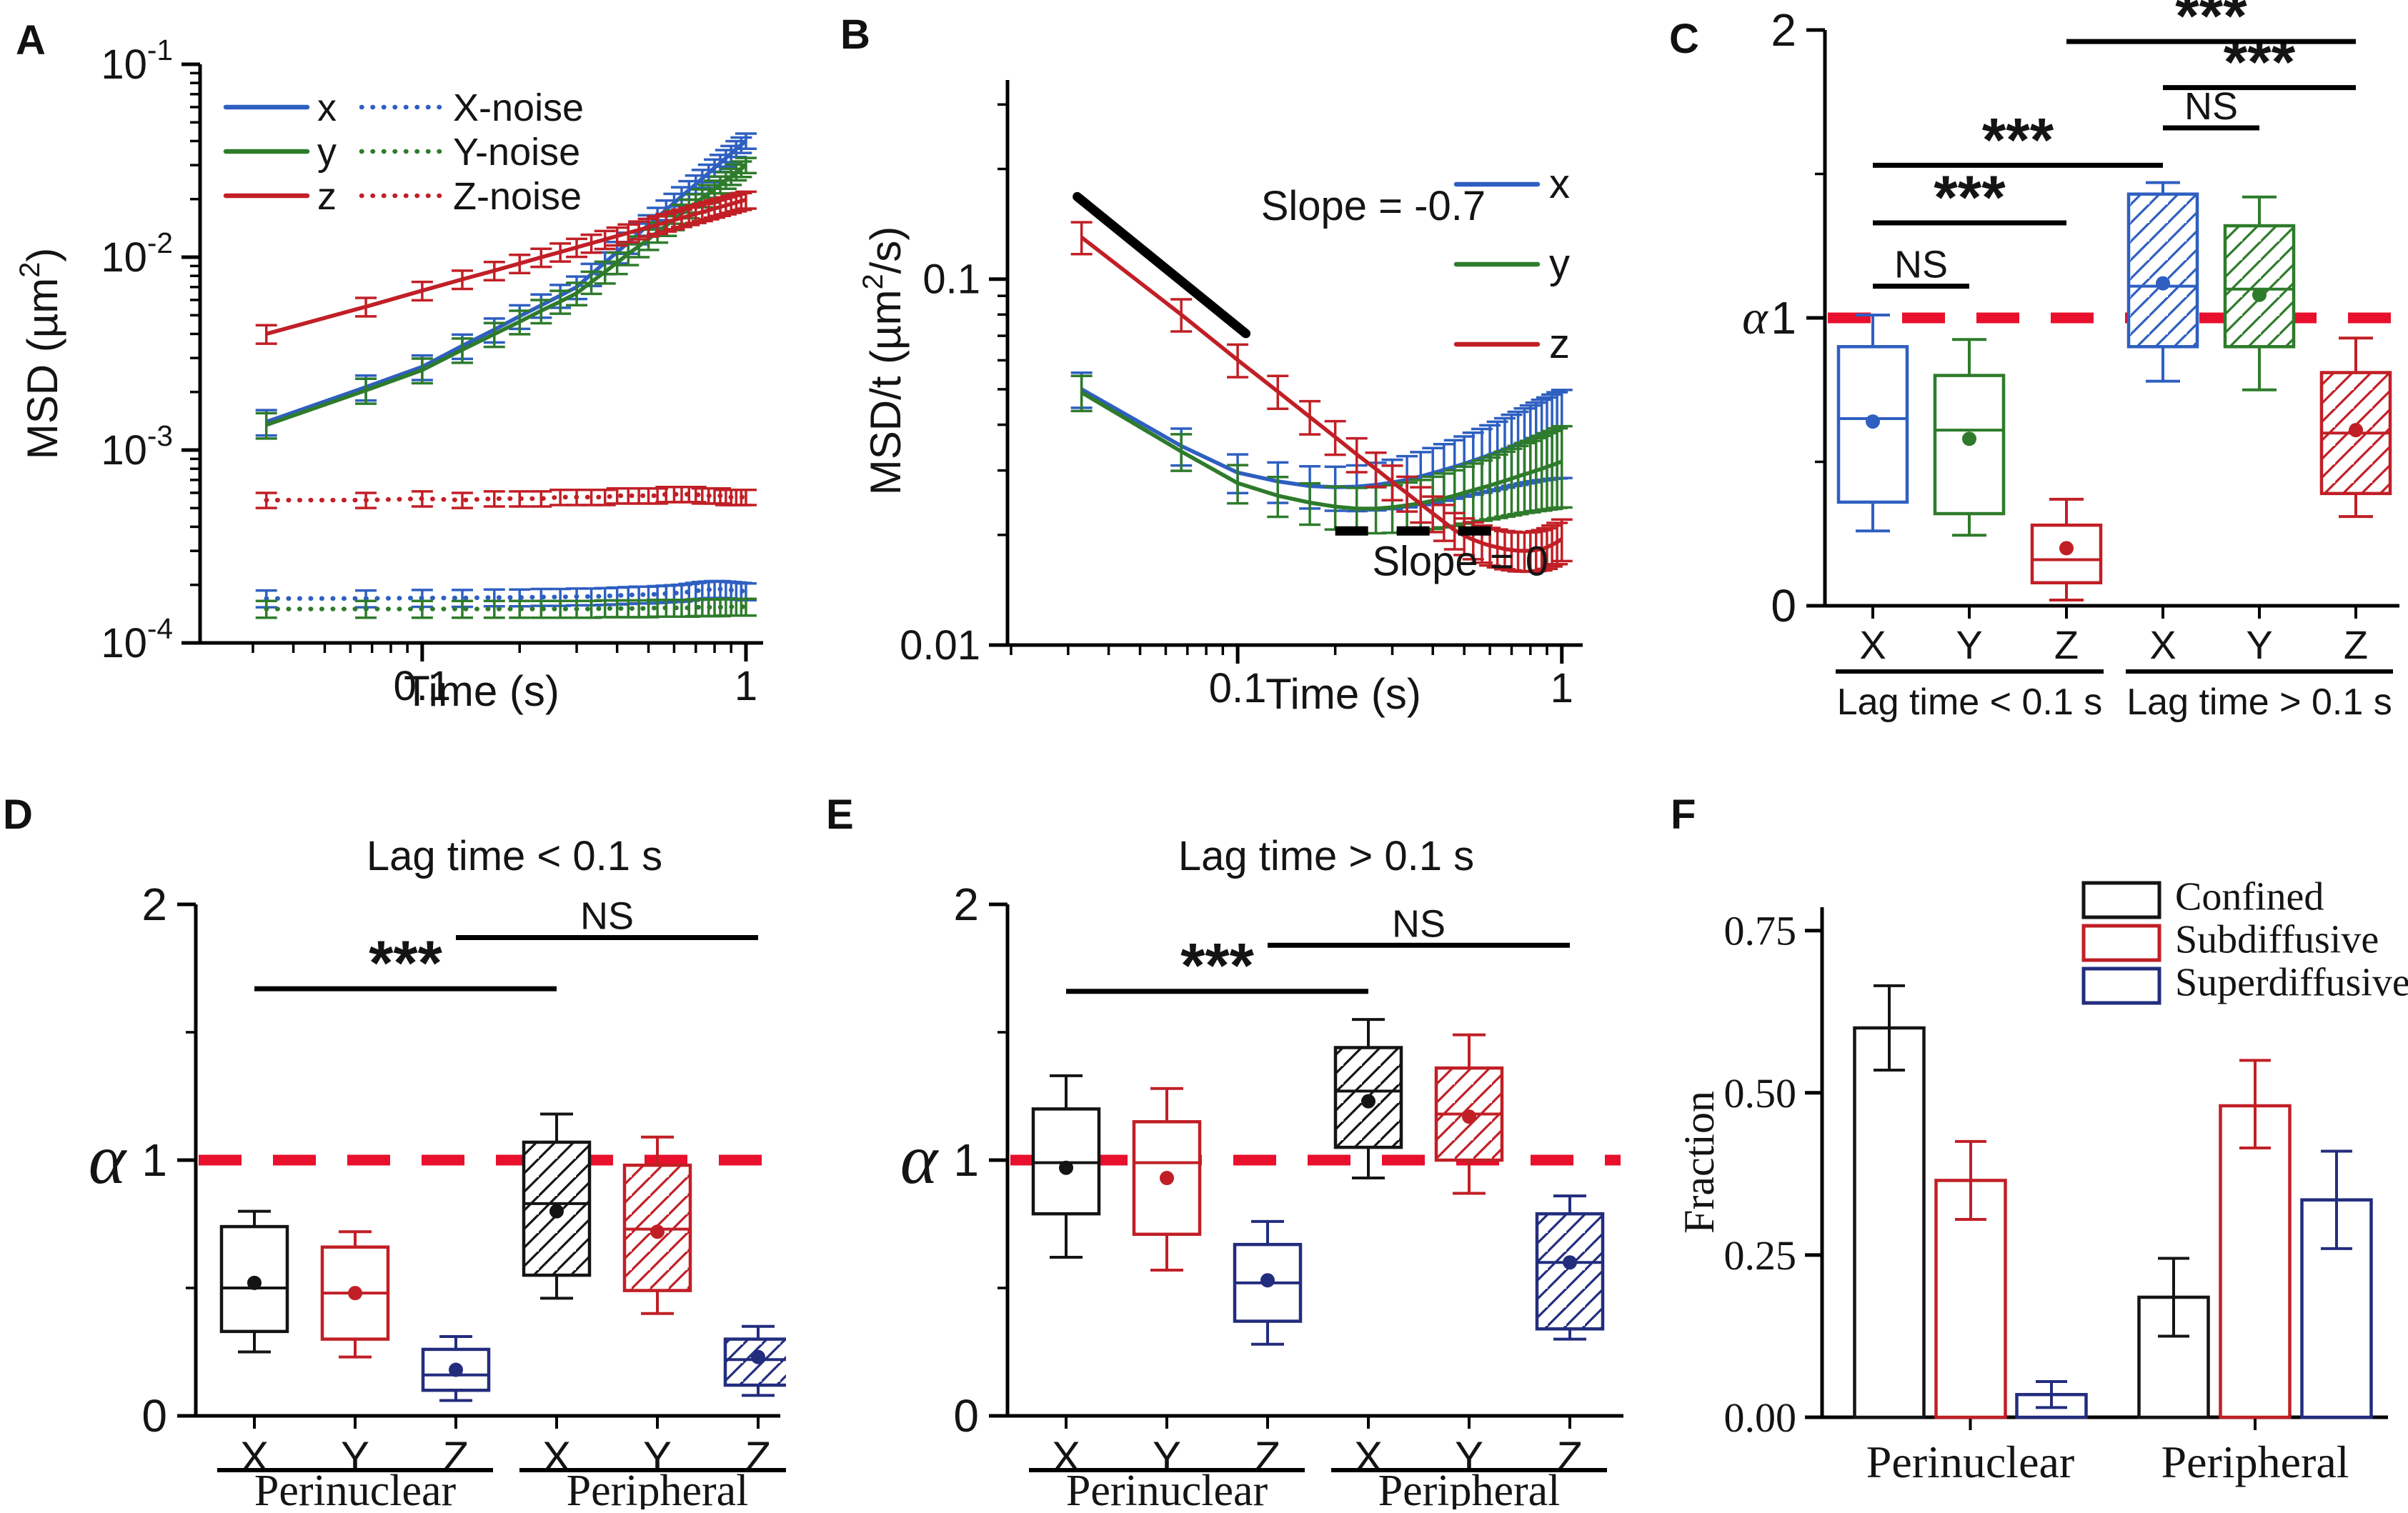 The width and height of the screenshot is (2408, 1513). I want to click on e-box-z-hatched, so click(1570, 1267).